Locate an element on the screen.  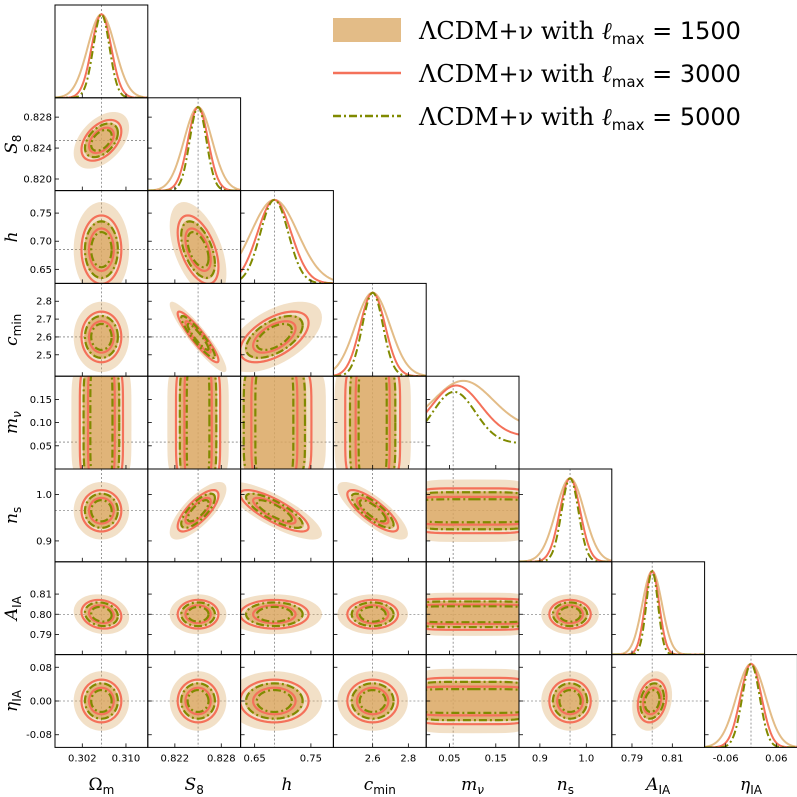
x-axis-label-etaia: ηIA is located at coordinates (751, 786).